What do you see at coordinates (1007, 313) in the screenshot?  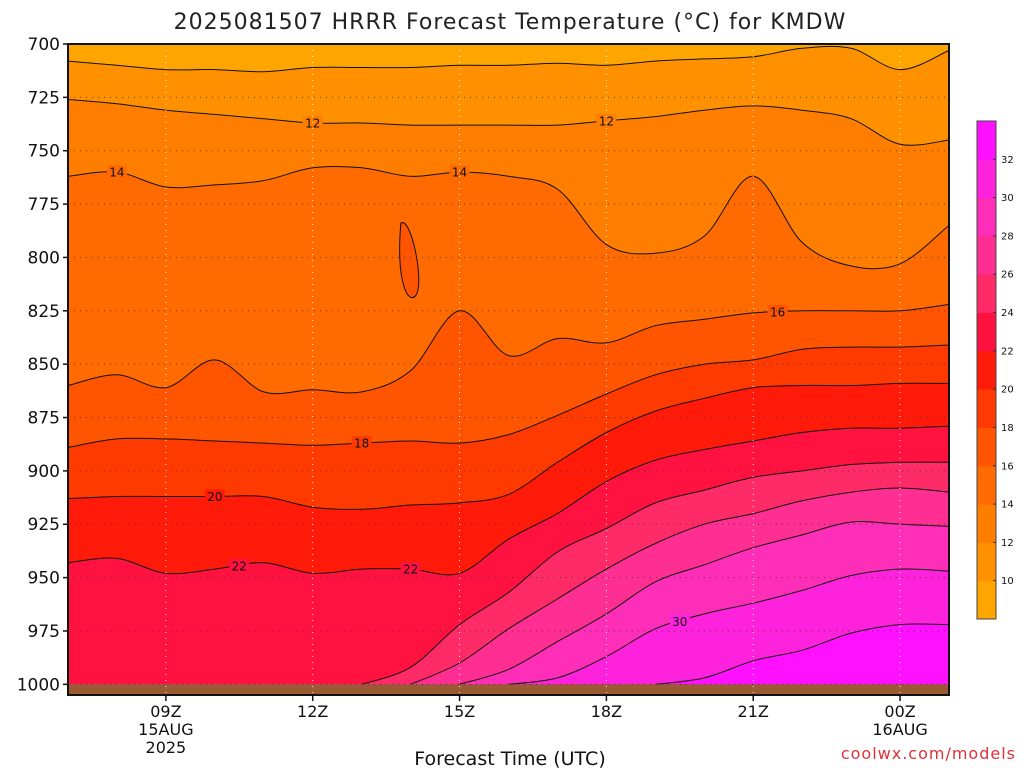 I see `colorbar-tick-label: 24` at bounding box center [1007, 313].